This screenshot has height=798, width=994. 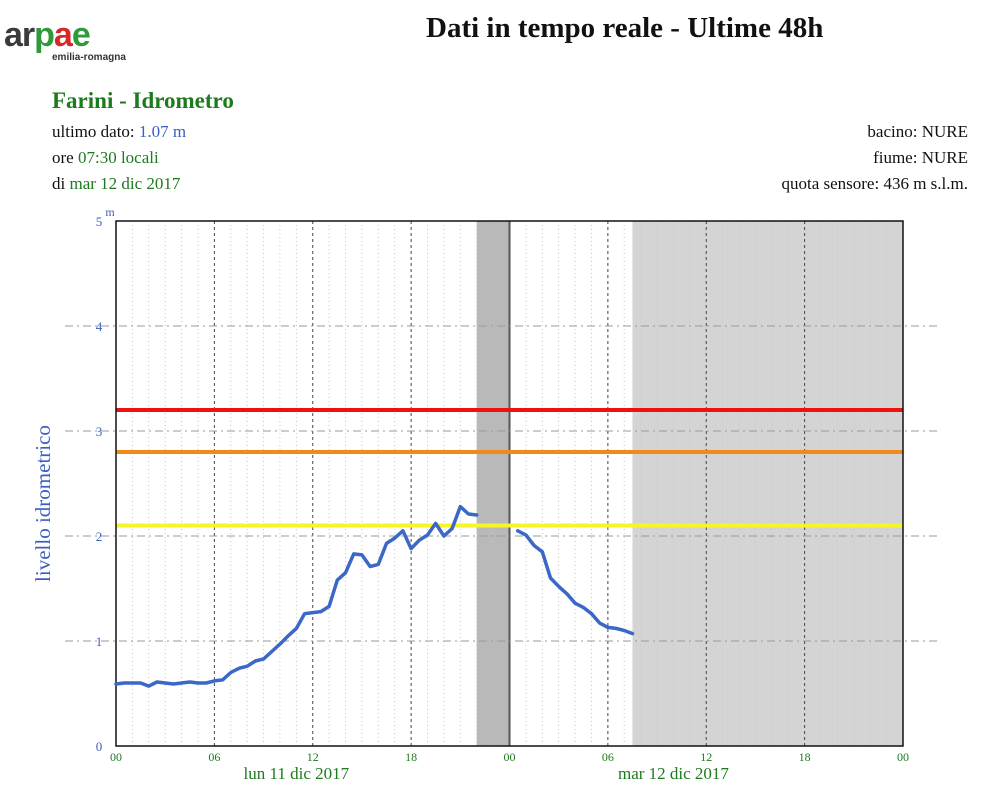 What do you see at coordinates (493, 483) in the screenshot?
I see `data-gap-band` at bounding box center [493, 483].